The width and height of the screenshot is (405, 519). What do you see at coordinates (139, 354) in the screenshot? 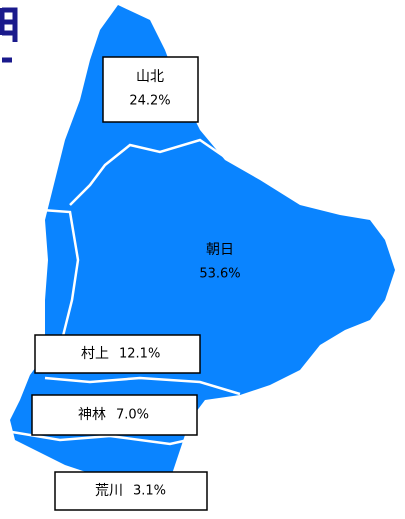
I see `region-value: 12.1%` at bounding box center [139, 354].